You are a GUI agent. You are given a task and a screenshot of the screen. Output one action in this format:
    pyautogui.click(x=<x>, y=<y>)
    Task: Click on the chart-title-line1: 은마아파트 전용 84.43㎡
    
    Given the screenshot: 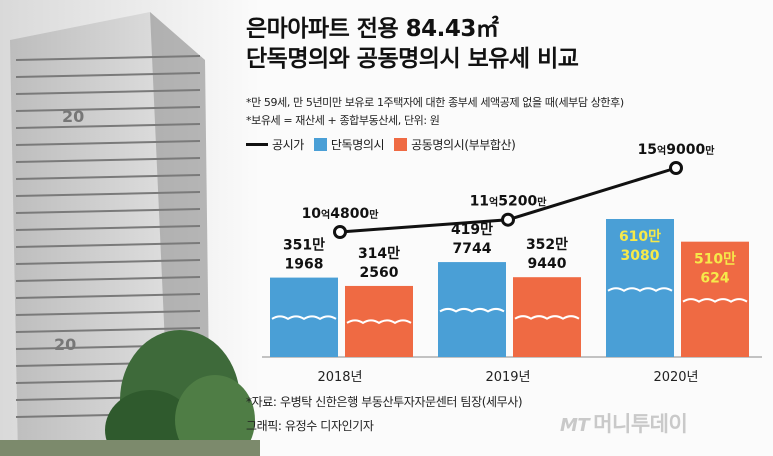 What is the action you would take?
    pyautogui.click(x=372, y=29)
    